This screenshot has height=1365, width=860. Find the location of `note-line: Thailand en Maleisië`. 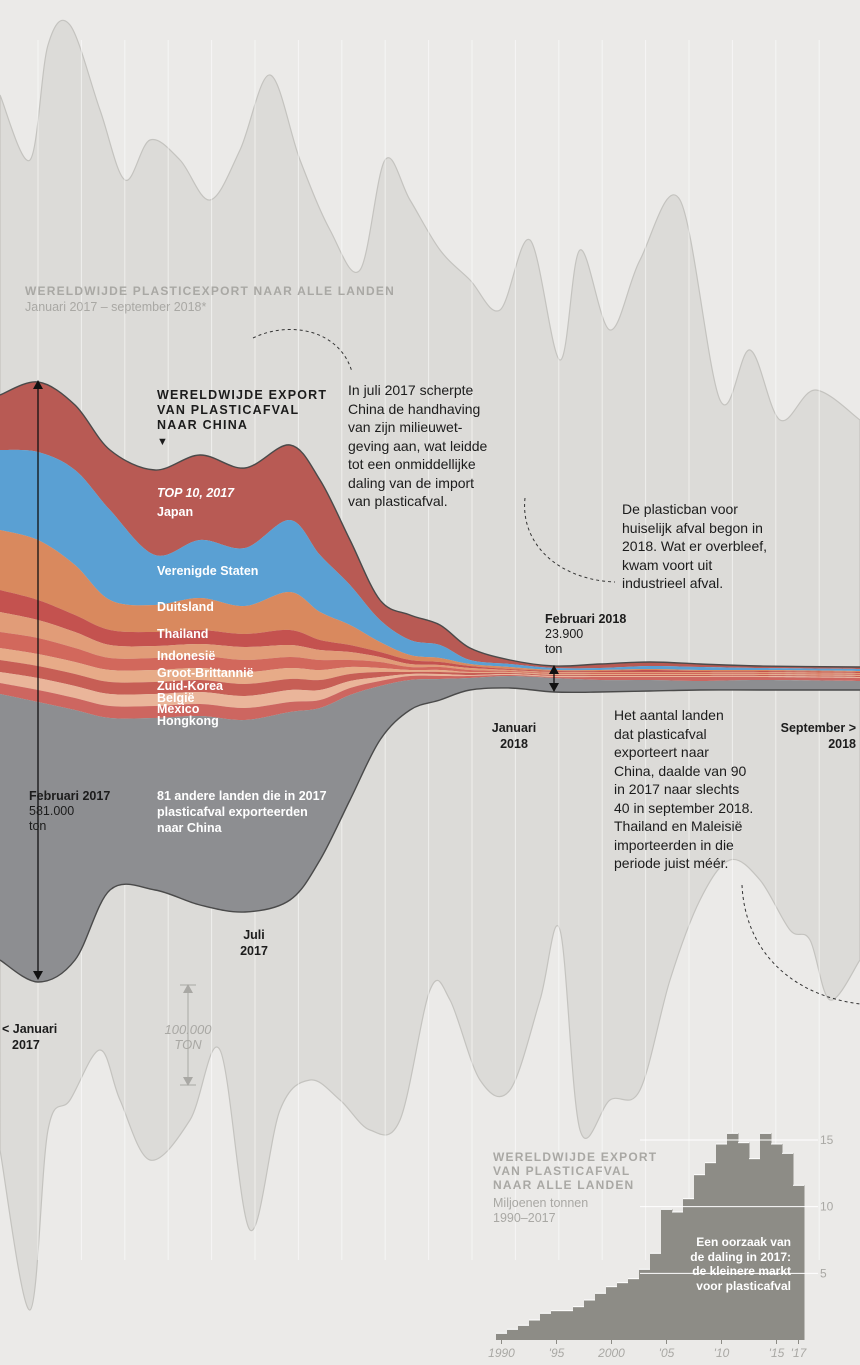

note-line: Thailand en Maleisië is located at coordinates (678, 826).